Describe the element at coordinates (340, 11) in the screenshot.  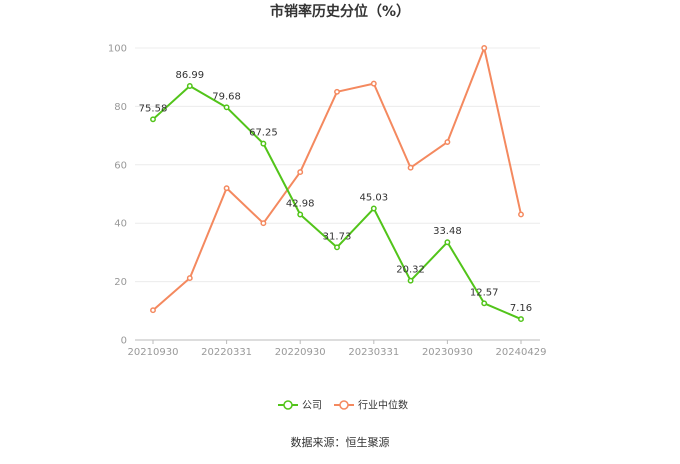
I see `chart-title: 市销率历史分位（%）` at that location.